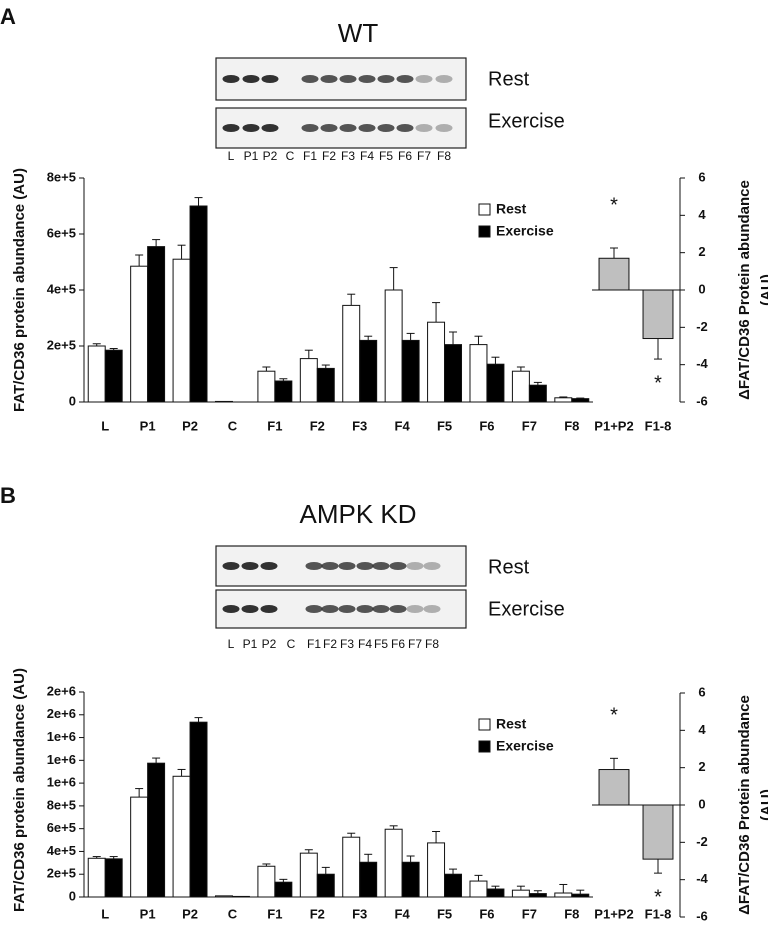 The width and height of the screenshot is (768, 950). Describe the element at coordinates (148, 425) in the screenshot. I see `x-tick-label: P1` at that location.